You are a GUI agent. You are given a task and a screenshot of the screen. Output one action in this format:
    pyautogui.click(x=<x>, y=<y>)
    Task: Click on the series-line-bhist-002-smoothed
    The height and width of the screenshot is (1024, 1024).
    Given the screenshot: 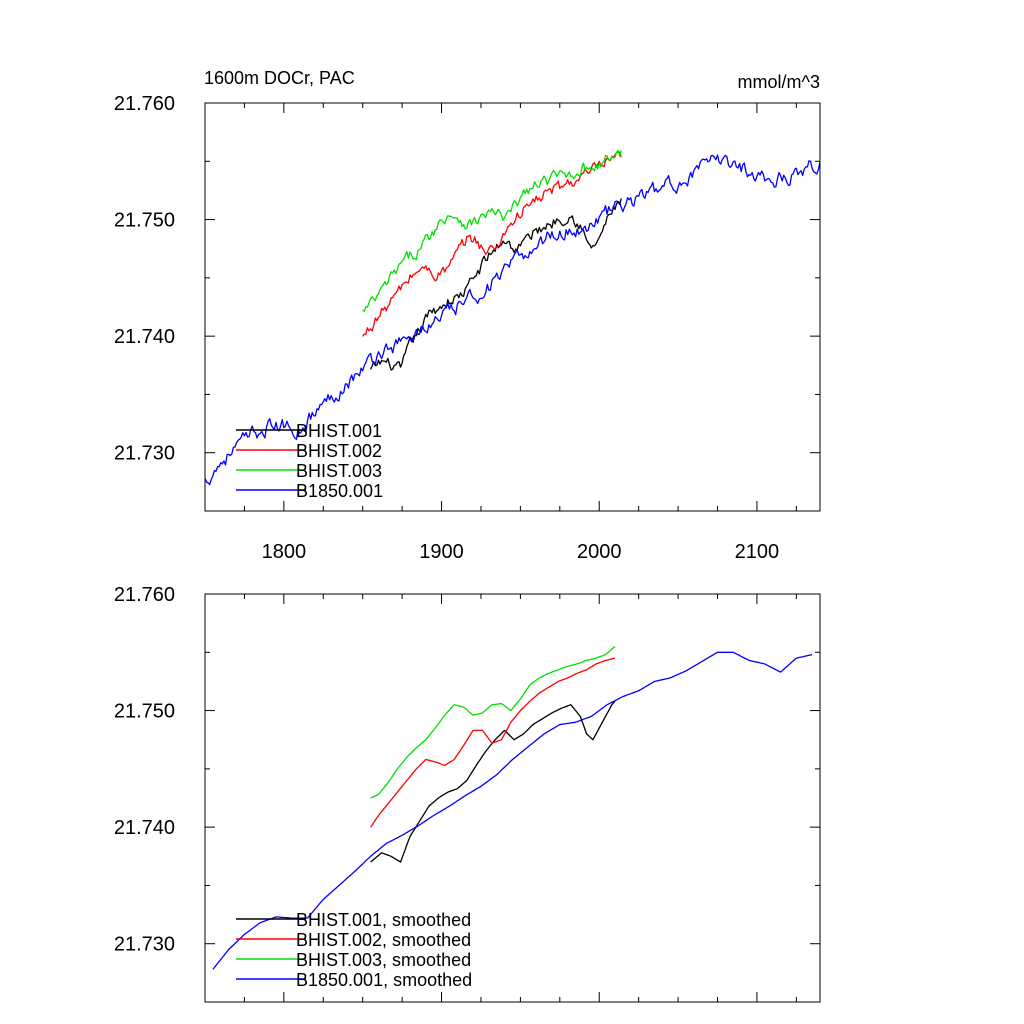 What is the action you would take?
    pyautogui.click(x=493, y=742)
    